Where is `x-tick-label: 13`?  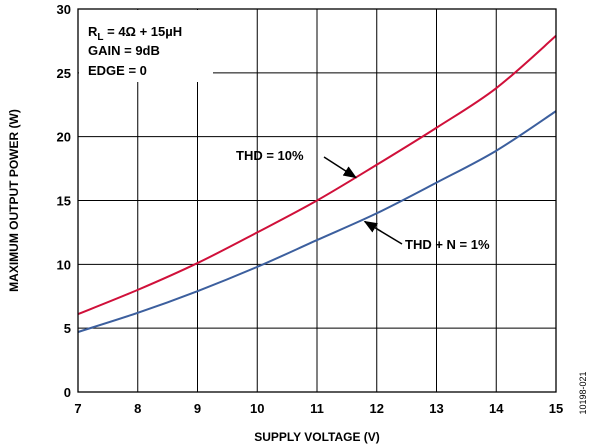 x-tick-label: 13 is located at coordinates (436, 408).